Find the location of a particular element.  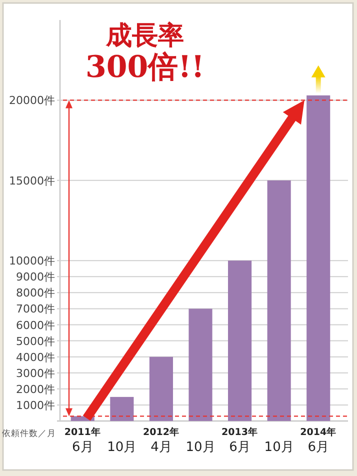

y-tick-label: 20000件 is located at coordinates (32, 101).